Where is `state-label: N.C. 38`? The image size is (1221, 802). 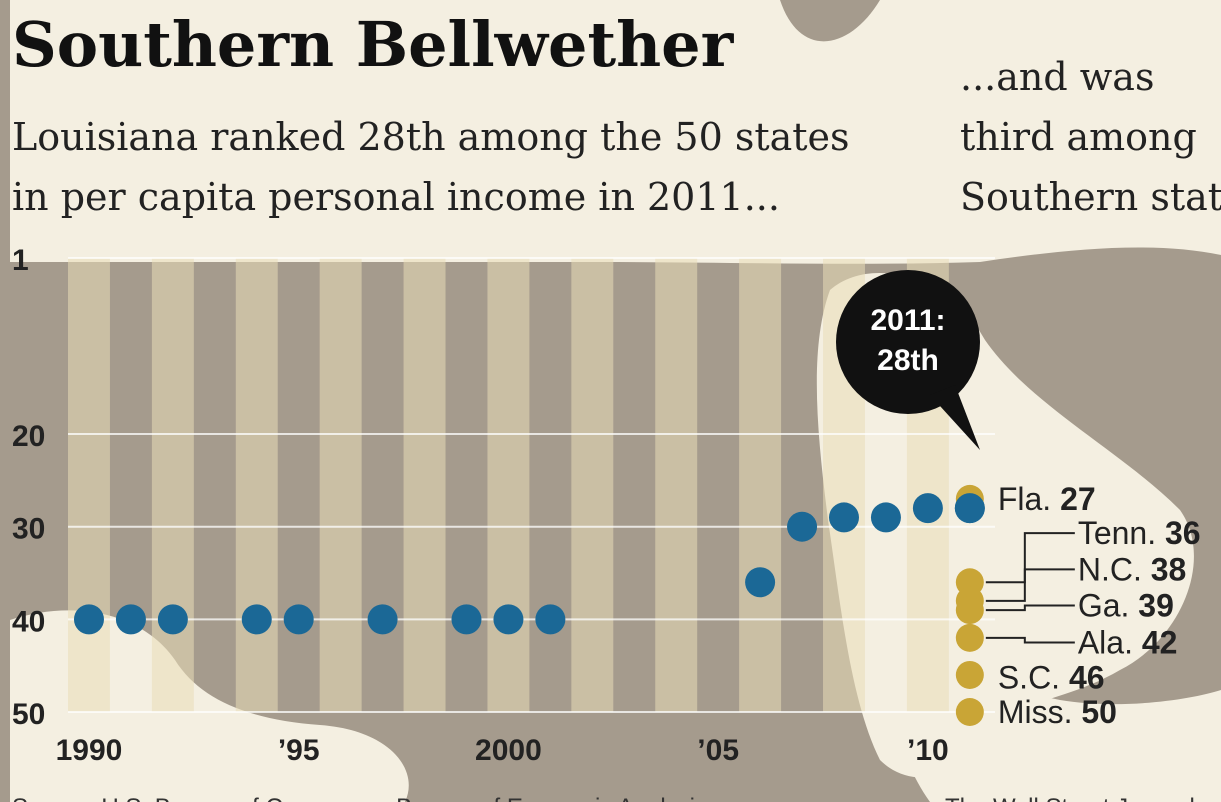 state-label: N.C. 38 is located at coordinates (1132, 569).